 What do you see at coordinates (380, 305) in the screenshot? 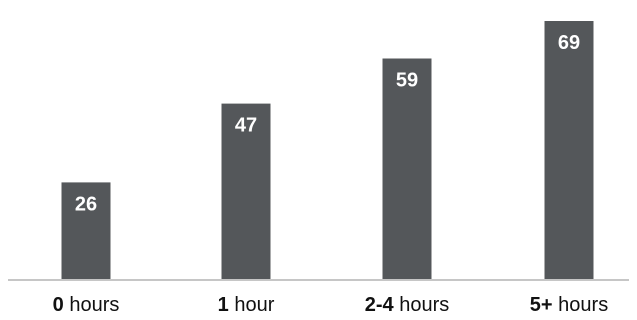
I see `x-tick-label-number: 2-4` at bounding box center [380, 305].